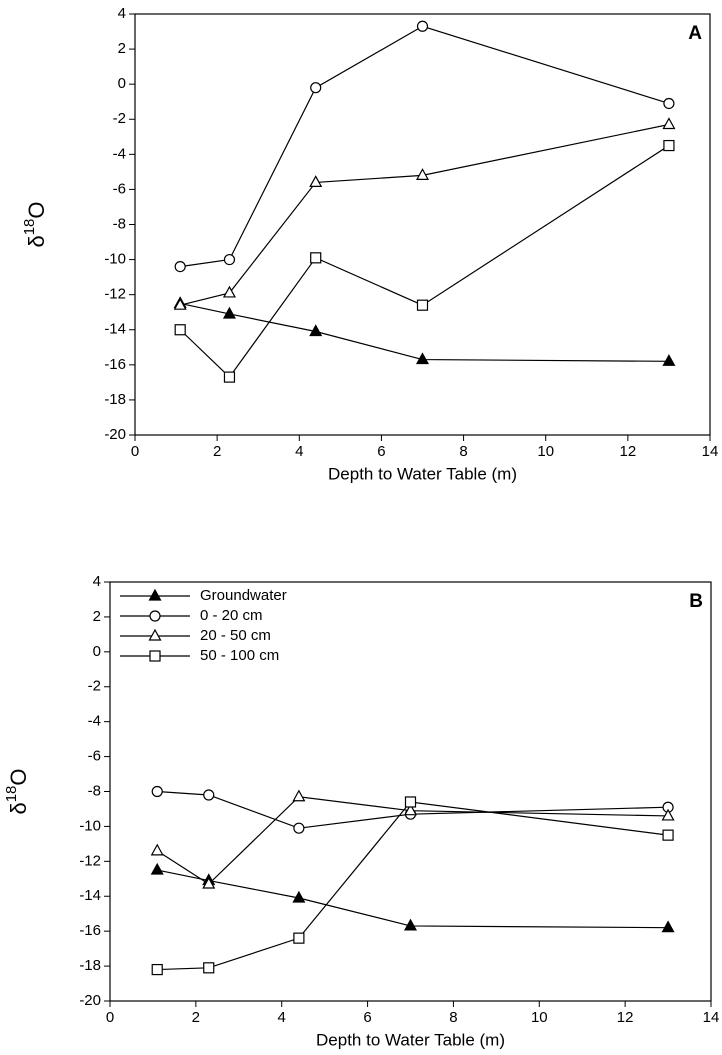  Describe the element at coordinates (217, 451) in the screenshot. I see `x-tick-label: 2` at that location.